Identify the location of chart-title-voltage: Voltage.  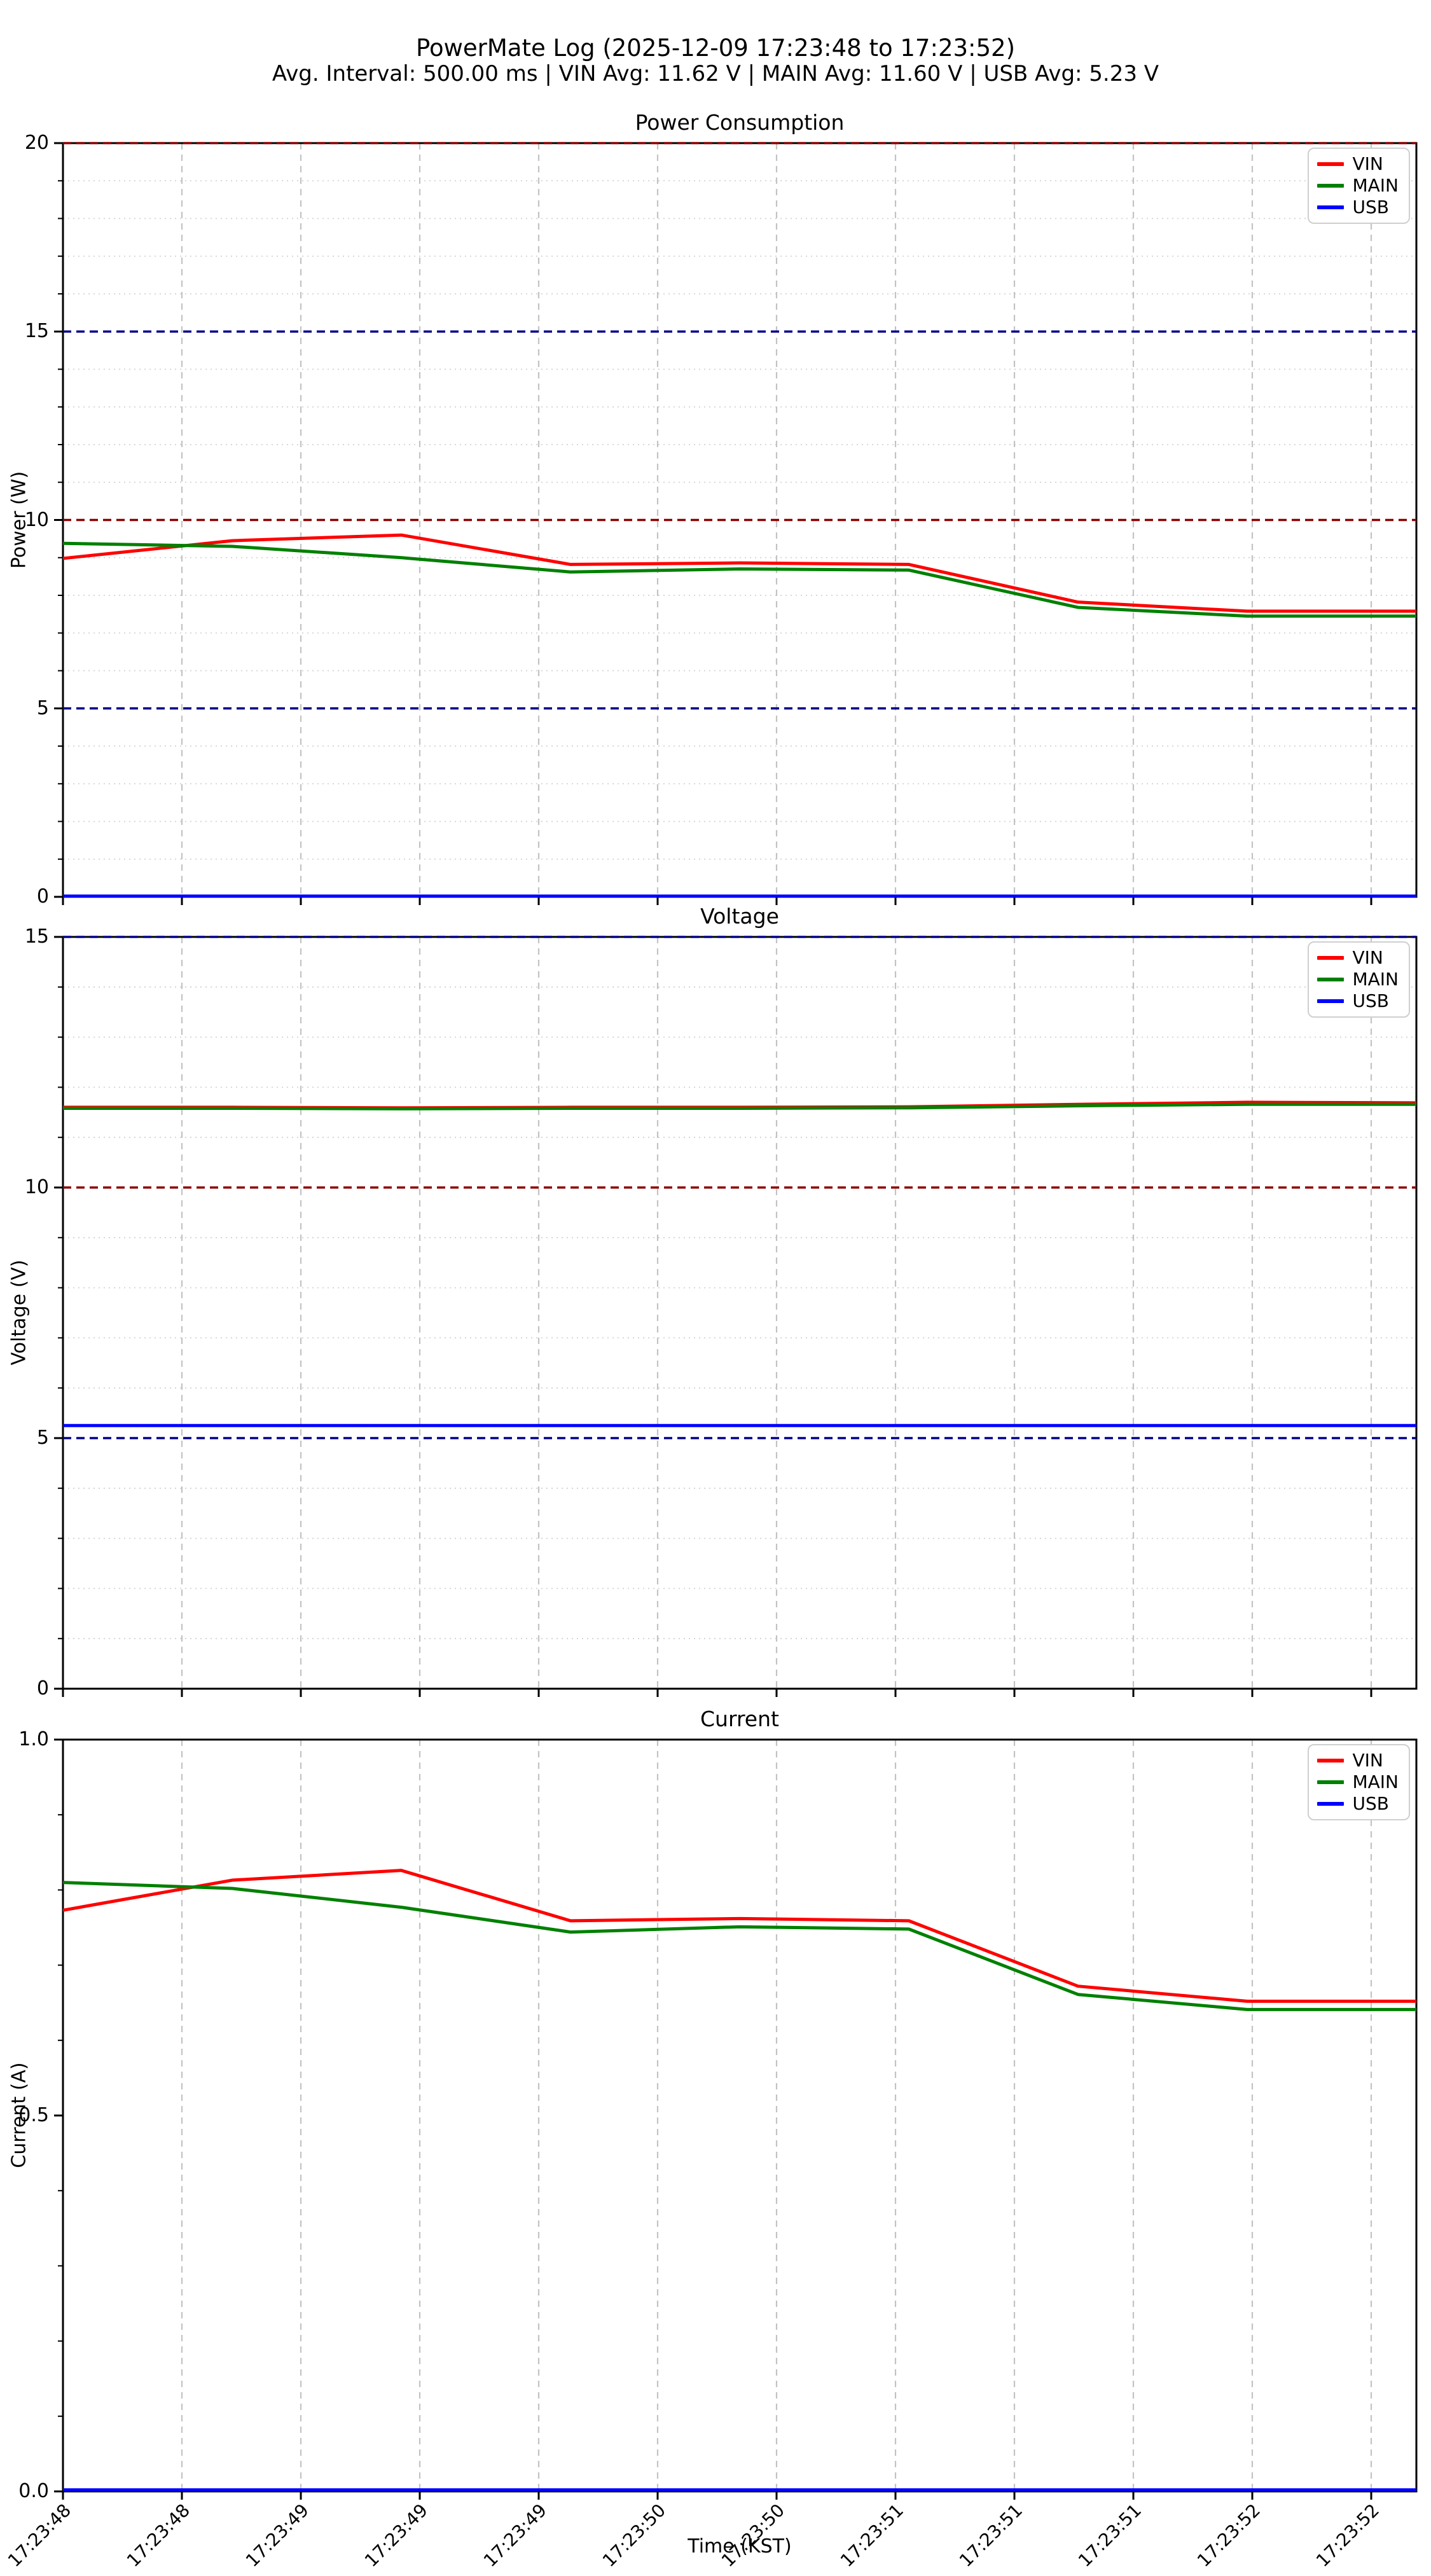
(740, 916).